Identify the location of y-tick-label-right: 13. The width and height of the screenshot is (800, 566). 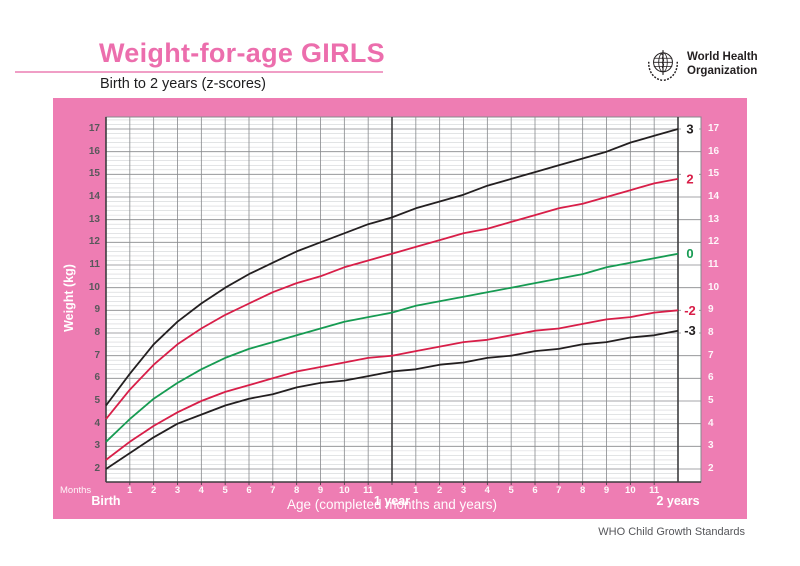
(714, 219).